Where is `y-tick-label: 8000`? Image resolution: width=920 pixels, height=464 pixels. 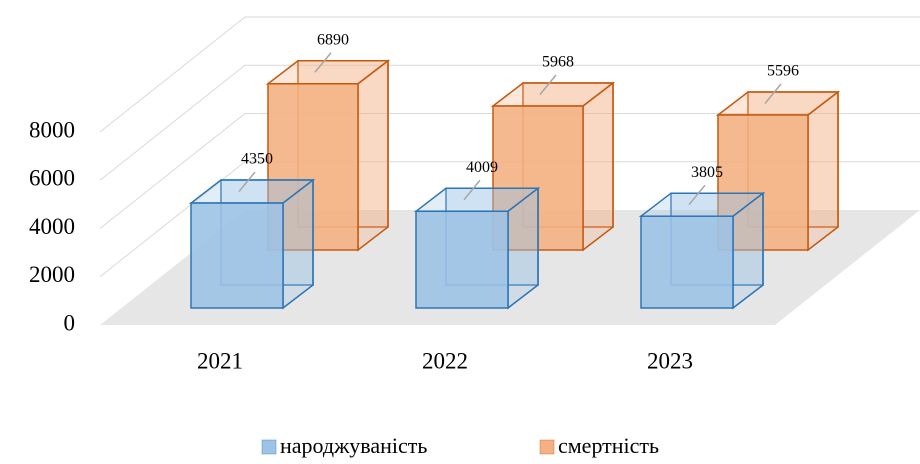
y-tick-label: 8000 is located at coordinates (52, 129).